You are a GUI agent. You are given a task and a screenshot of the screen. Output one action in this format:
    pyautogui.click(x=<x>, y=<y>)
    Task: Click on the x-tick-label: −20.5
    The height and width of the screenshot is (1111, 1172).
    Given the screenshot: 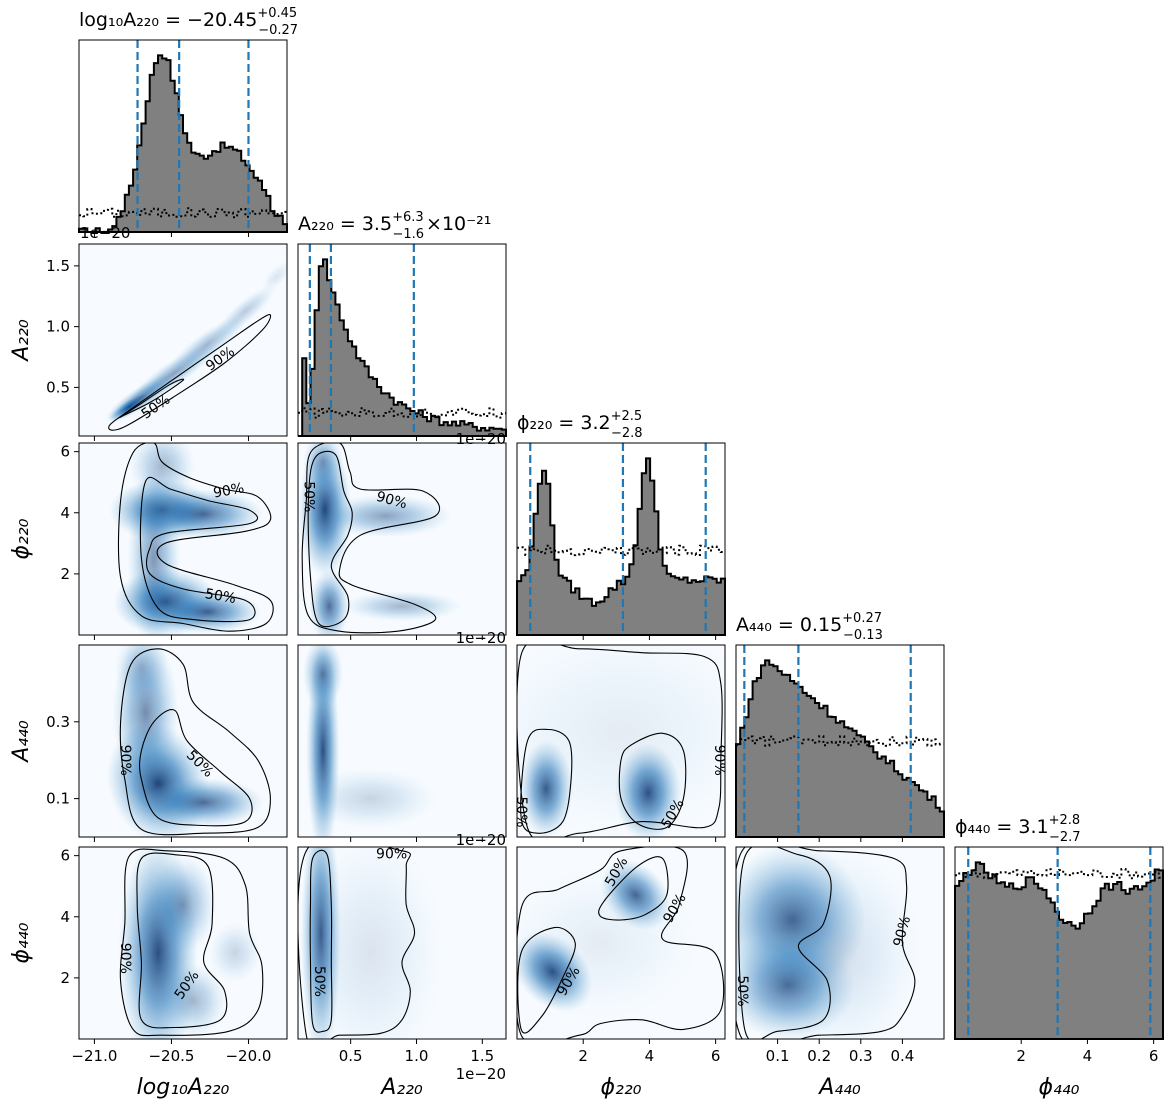 What is the action you would take?
    pyautogui.click(x=171, y=1056)
    